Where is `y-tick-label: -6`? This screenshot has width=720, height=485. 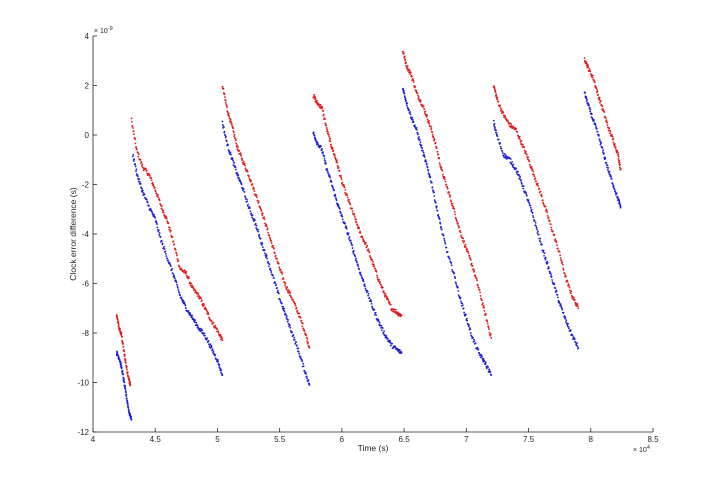 y-tick-label: -6 is located at coordinates (86, 284).